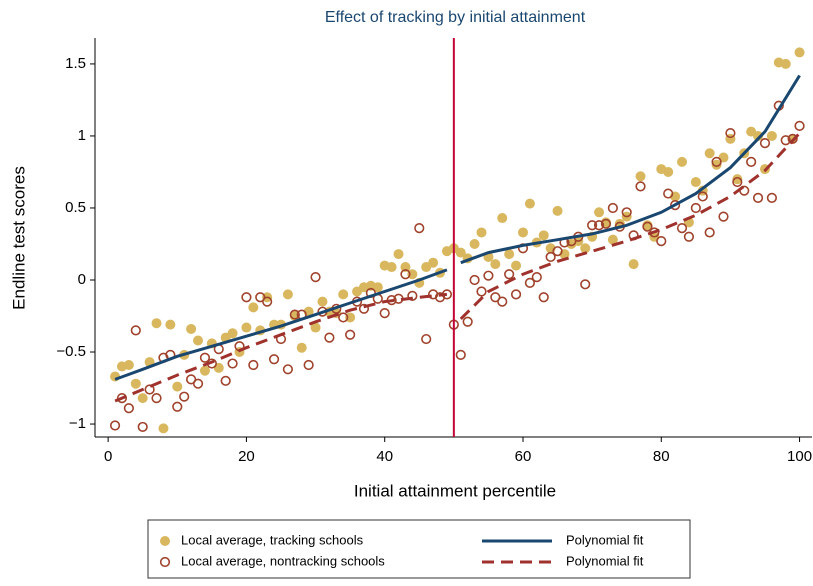 The width and height of the screenshot is (813, 586). Describe the element at coordinates (82, 135) in the screenshot. I see `y-tick-label: 1` at that location.